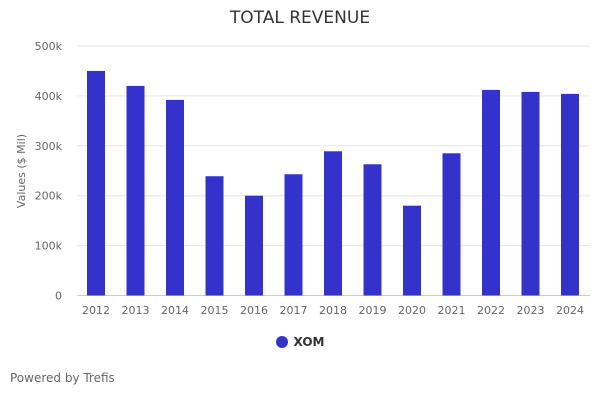 This screenshot has width=600, height=400. I want to click on bar-2019, so click(372, 230).